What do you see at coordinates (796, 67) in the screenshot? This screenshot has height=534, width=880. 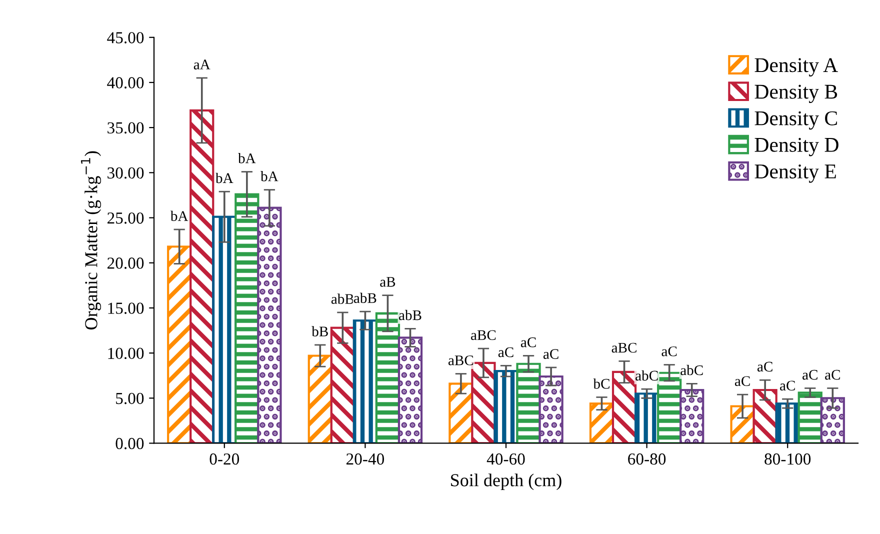 I see `legend-label: Density A` at bounding box center [796, 67].